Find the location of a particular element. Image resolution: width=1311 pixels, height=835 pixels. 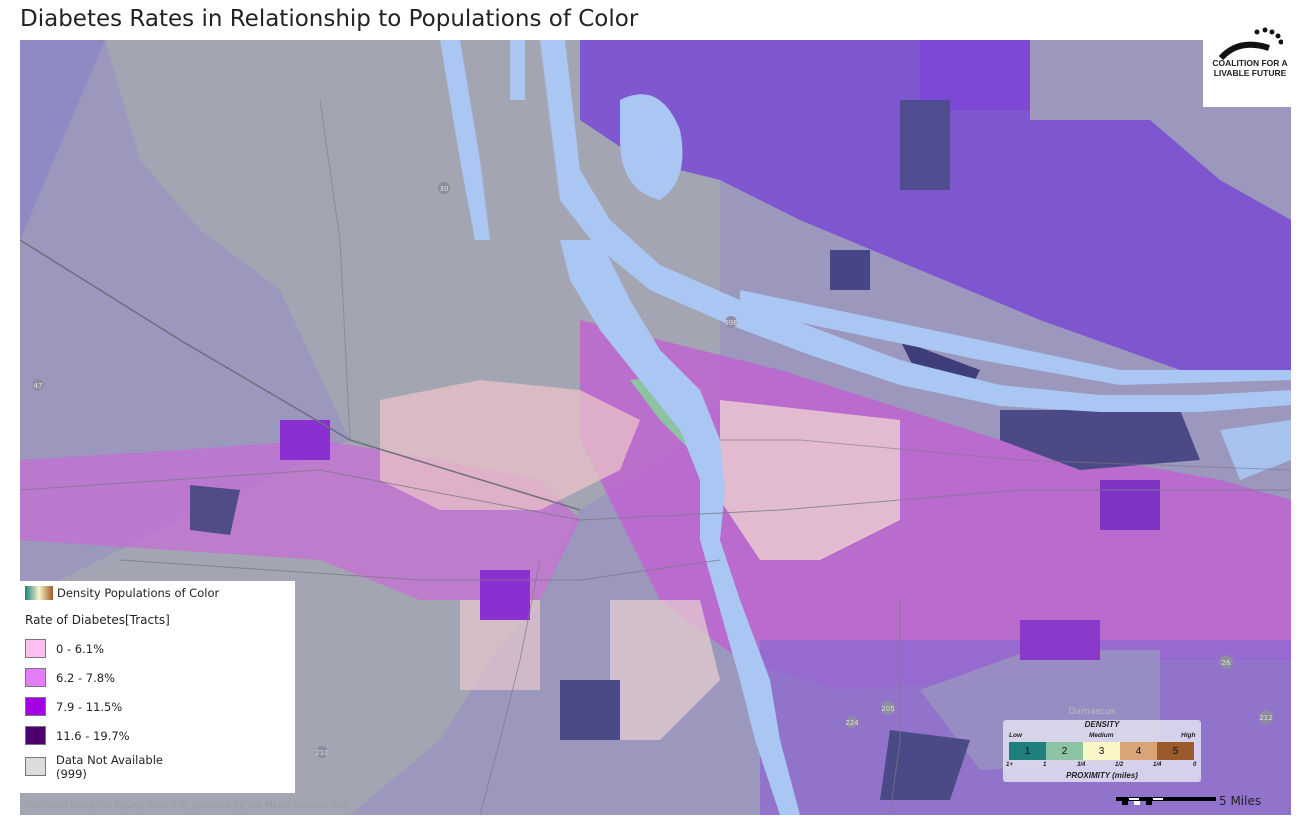

logo: COALITION FOR A LIVABLE FUTURE is located at coordinates (1247, 53).